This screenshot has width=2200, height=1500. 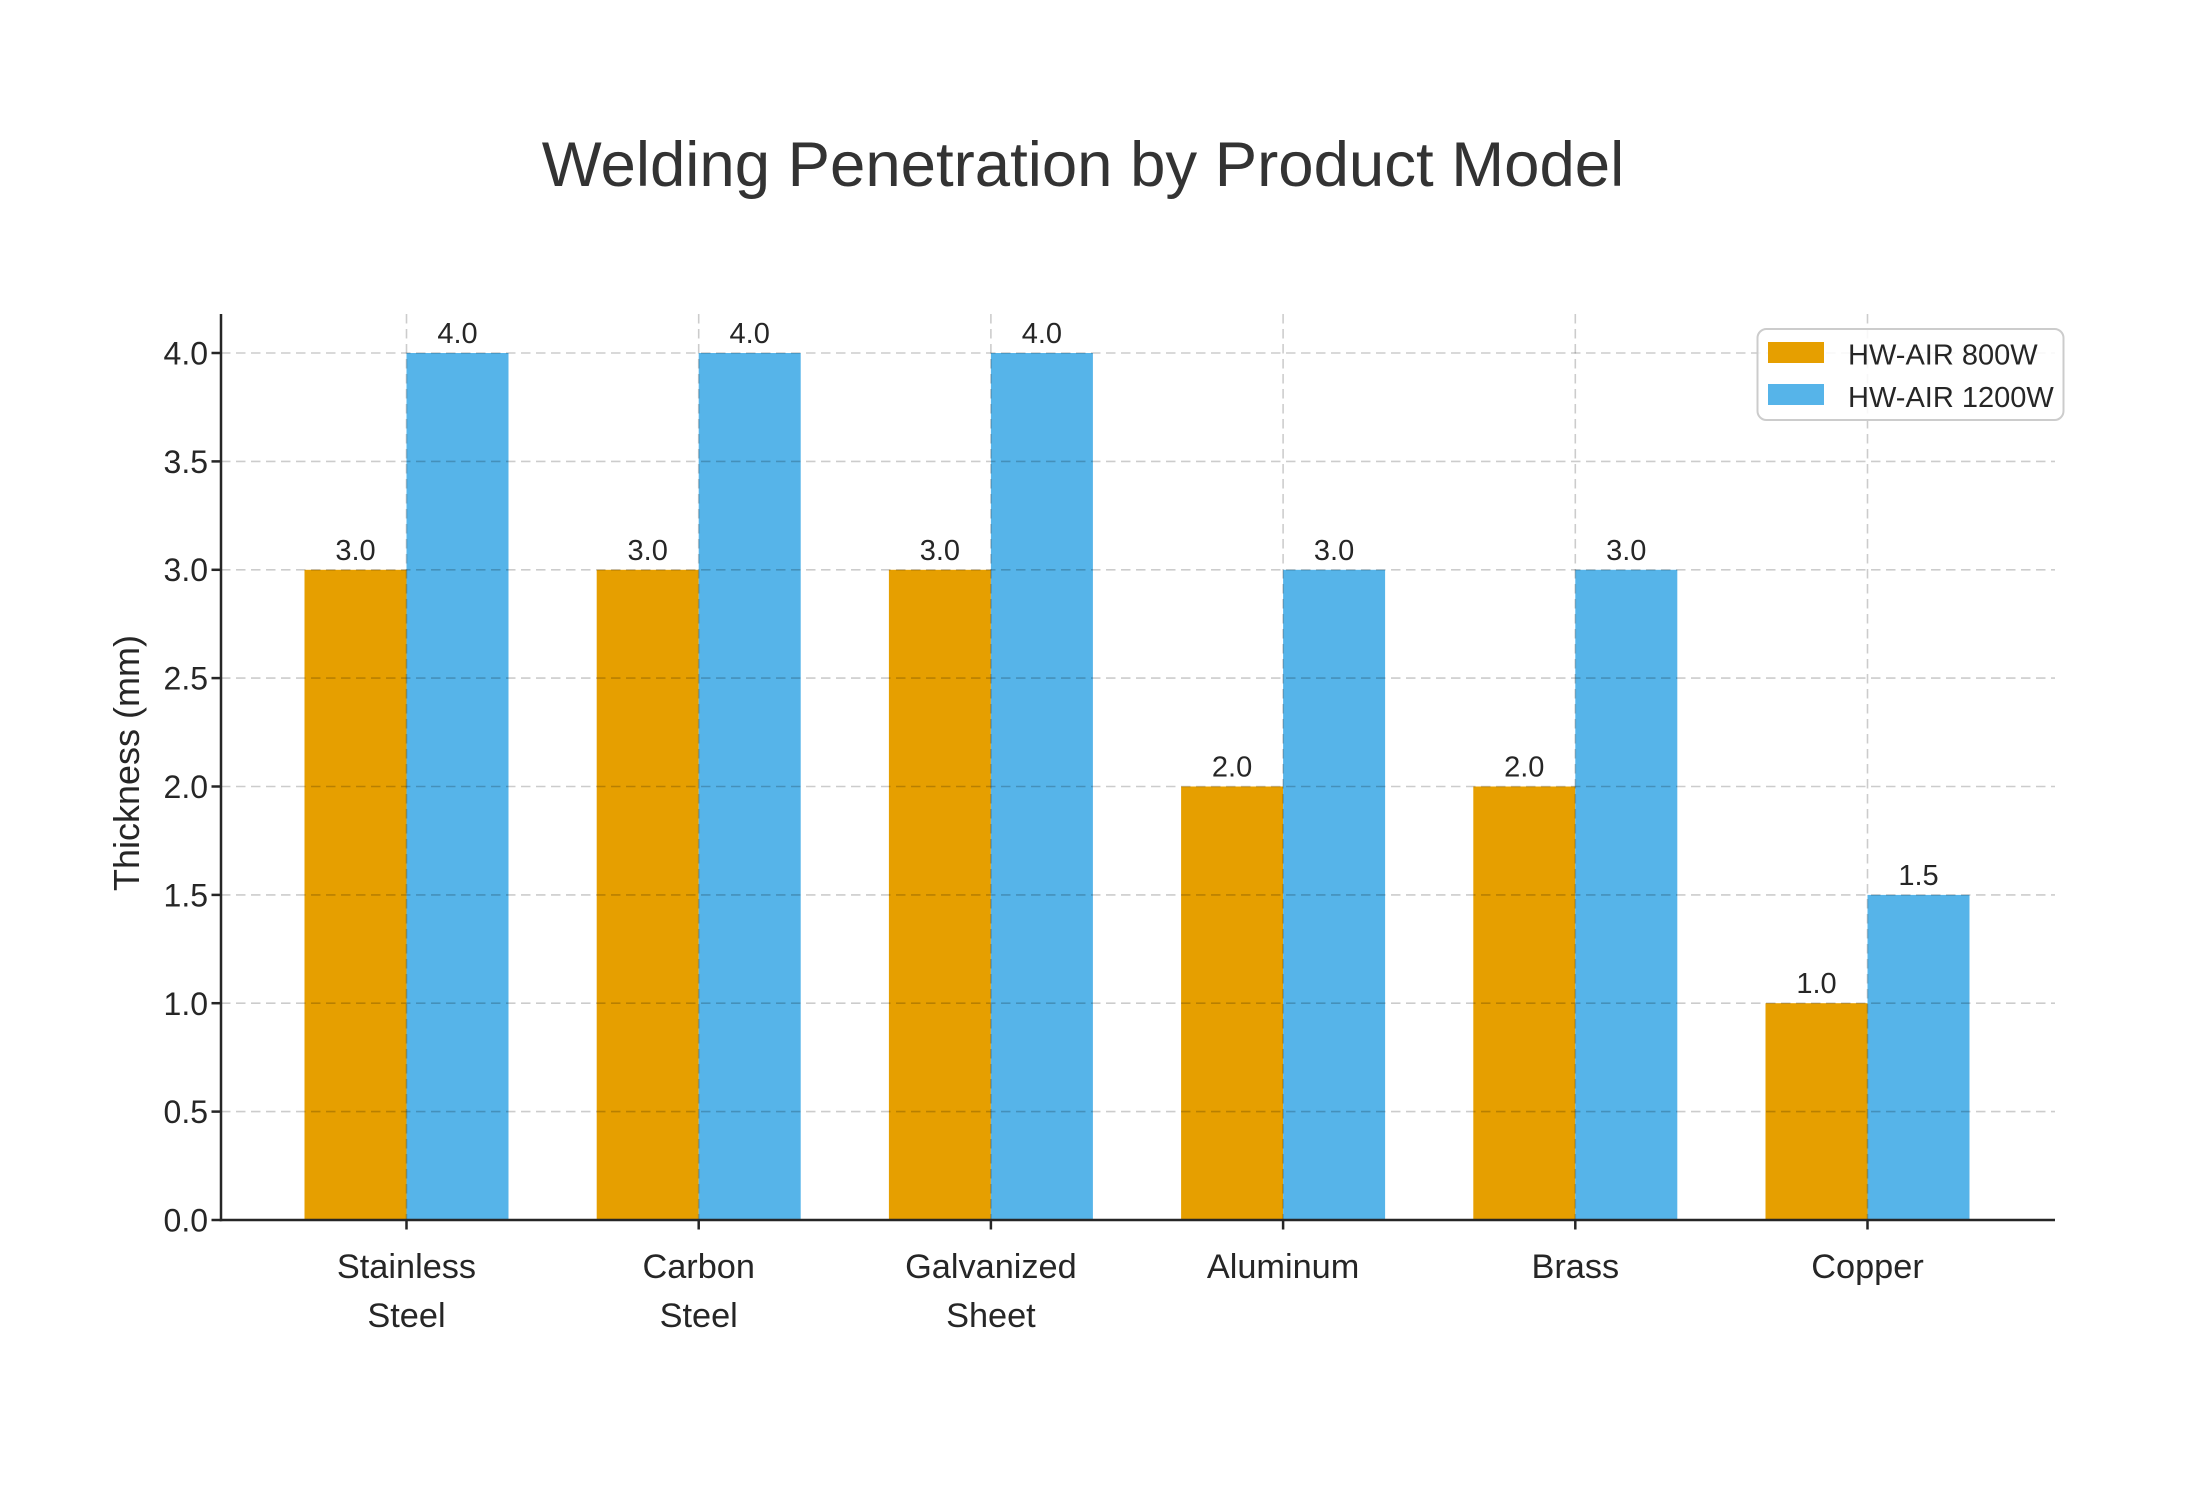 What do you see at coordinates (1575, 1267) in the screenshot?
I see `svg-text: Brass` at bounding box center [1575, 1267].